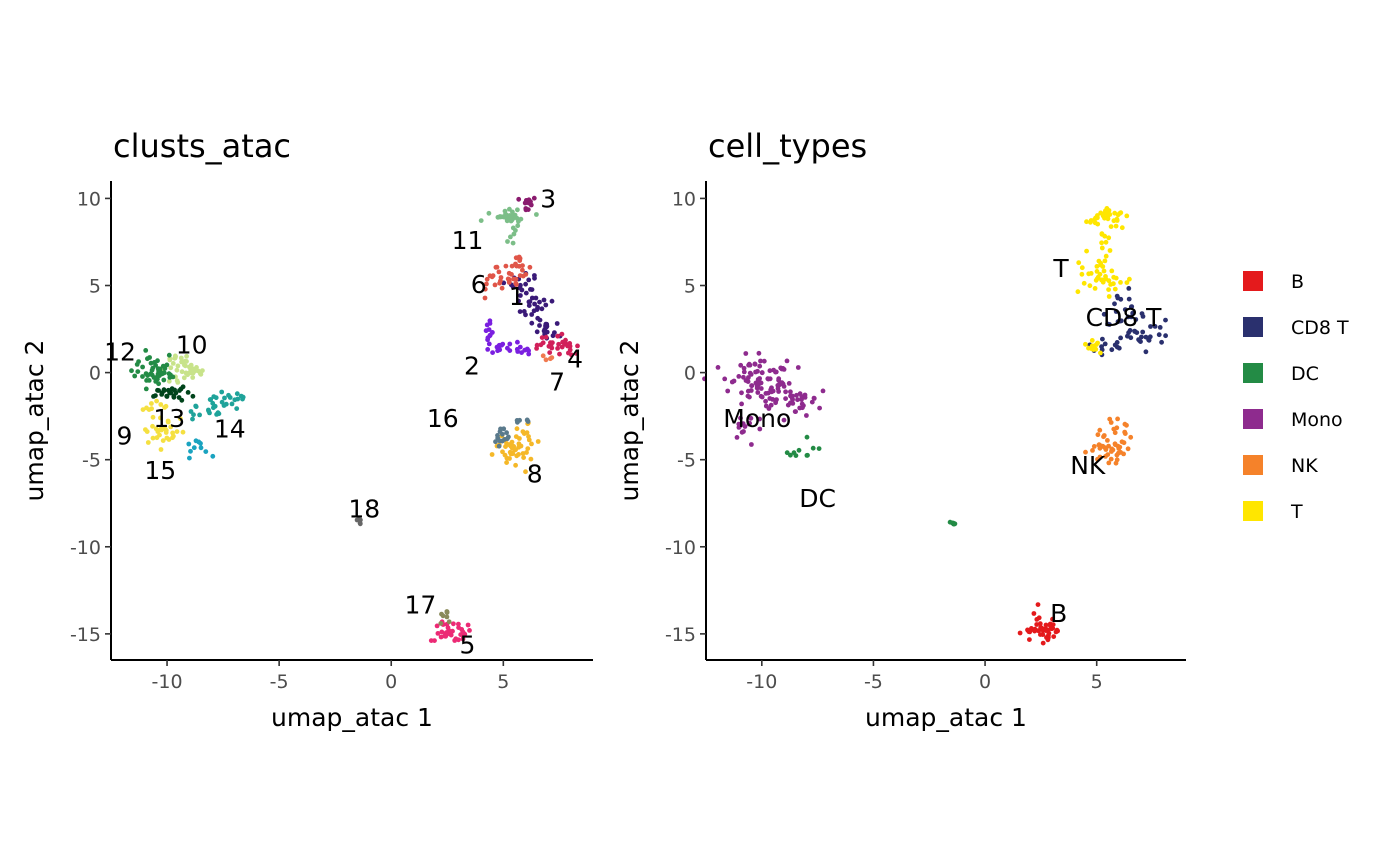 This screenshot has width=1400, height=865. What do you see at coordinates (1296, 397) in the screenshot?
I see `legend: B CD8 T DC Mono NK T` at bounding box center [1296, 397].